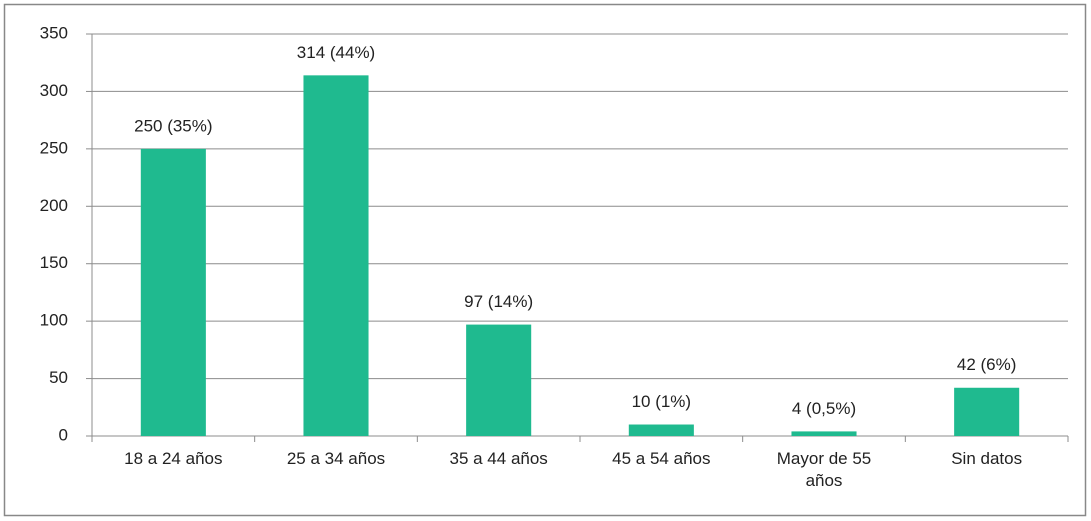  What do you see at coordinates (824, 408) in the screenshot?
I see `data-label: 4 (0,5%)` at bounding box center [824, 408].